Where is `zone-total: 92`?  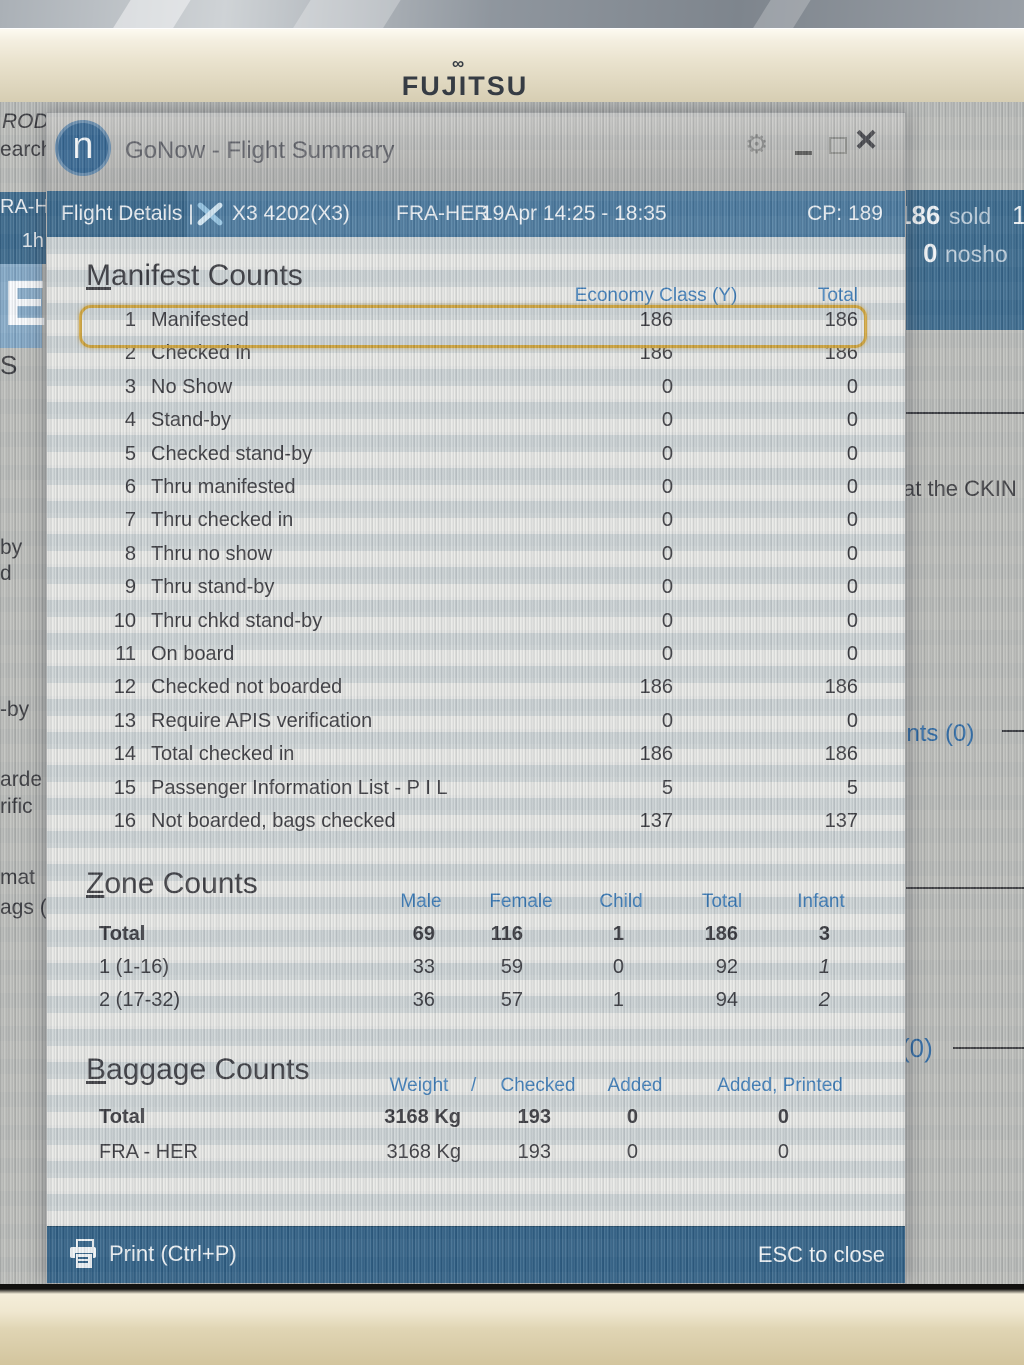
zone-total: 92 is located at coordinates (726, 967).